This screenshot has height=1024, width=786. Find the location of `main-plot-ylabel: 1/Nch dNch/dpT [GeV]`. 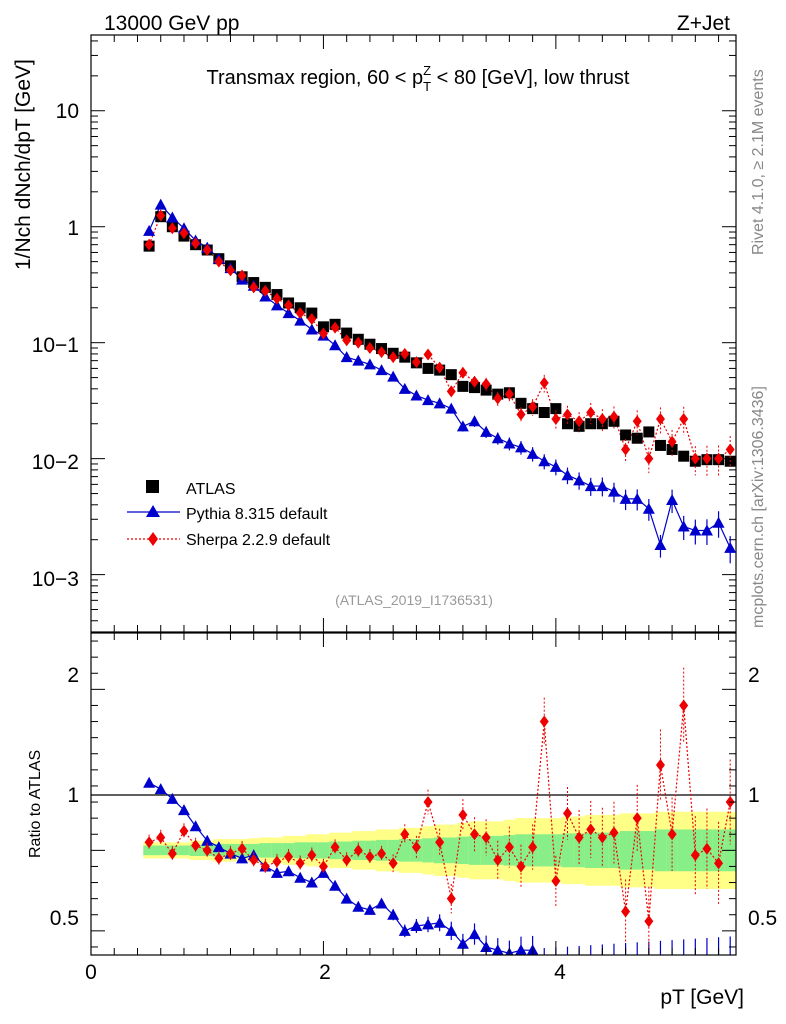

main-plot-ylabel: 1/Nch dNch/dpT [GeV] is located at coordinates (23, 164).